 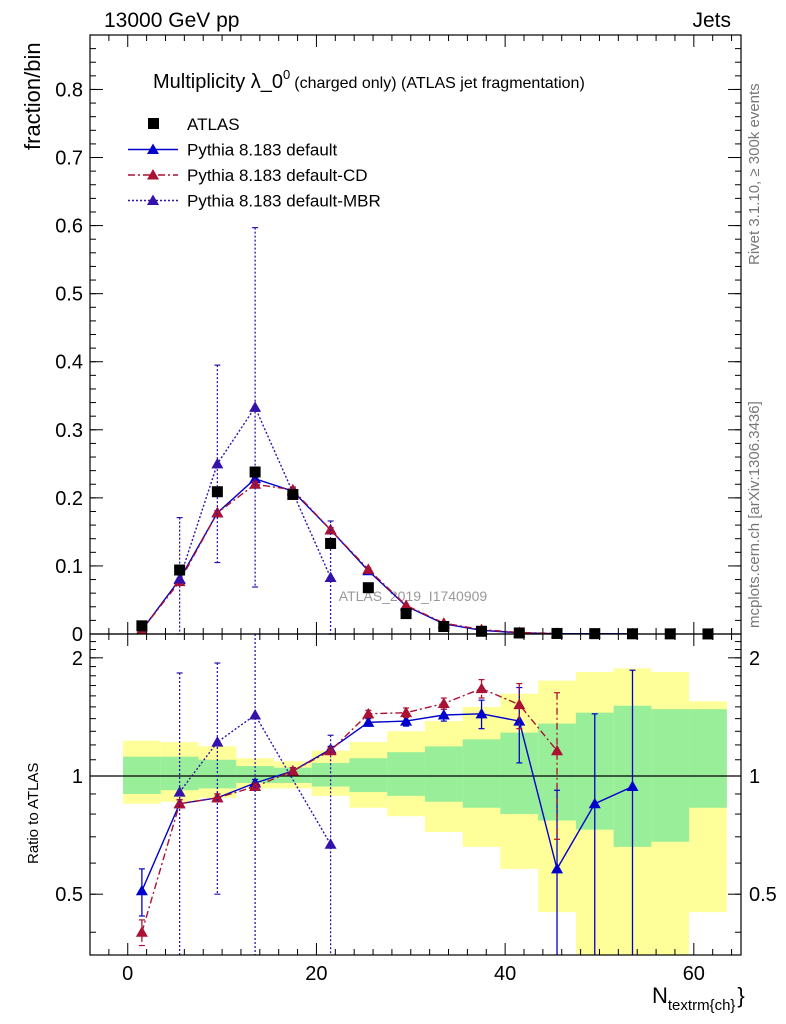 I want to click on analysis-watermark: ATLAS_2019_I1740909, so click(x=413, y=596).